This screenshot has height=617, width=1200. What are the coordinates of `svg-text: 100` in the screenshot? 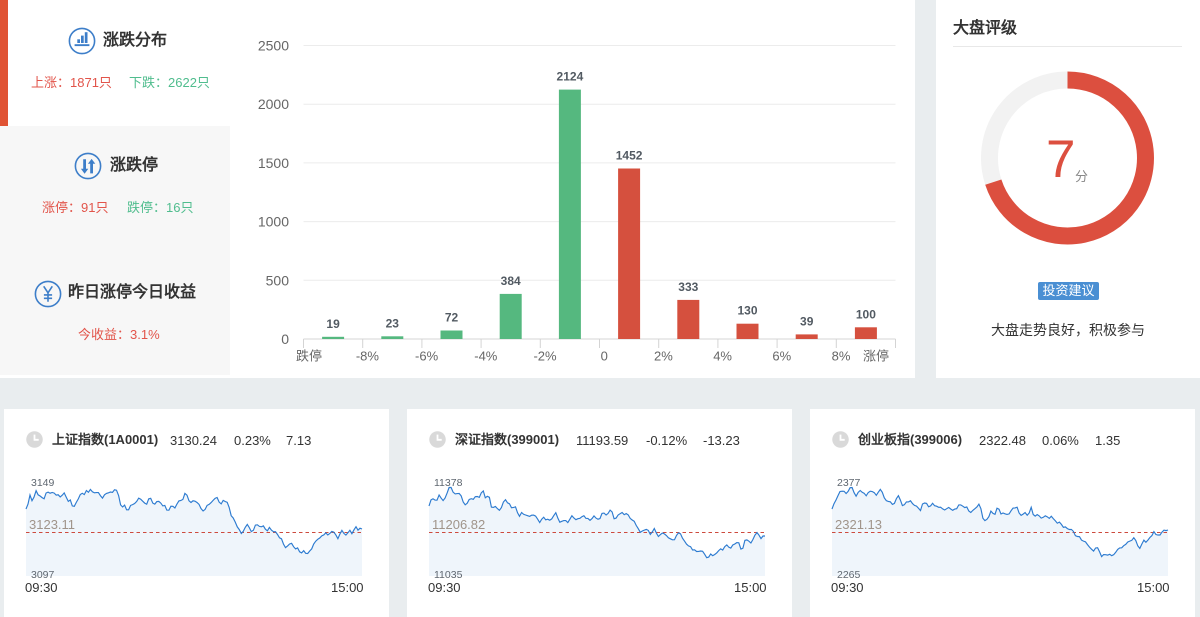 It's located at (866, 314).